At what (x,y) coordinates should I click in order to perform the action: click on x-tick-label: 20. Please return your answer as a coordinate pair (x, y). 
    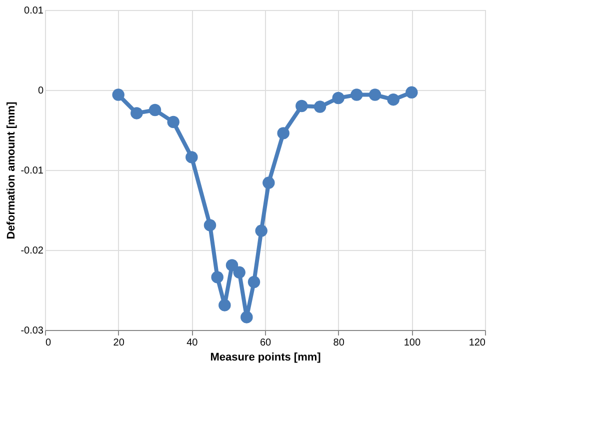
    Looking at the image, I should click on (119, 343).